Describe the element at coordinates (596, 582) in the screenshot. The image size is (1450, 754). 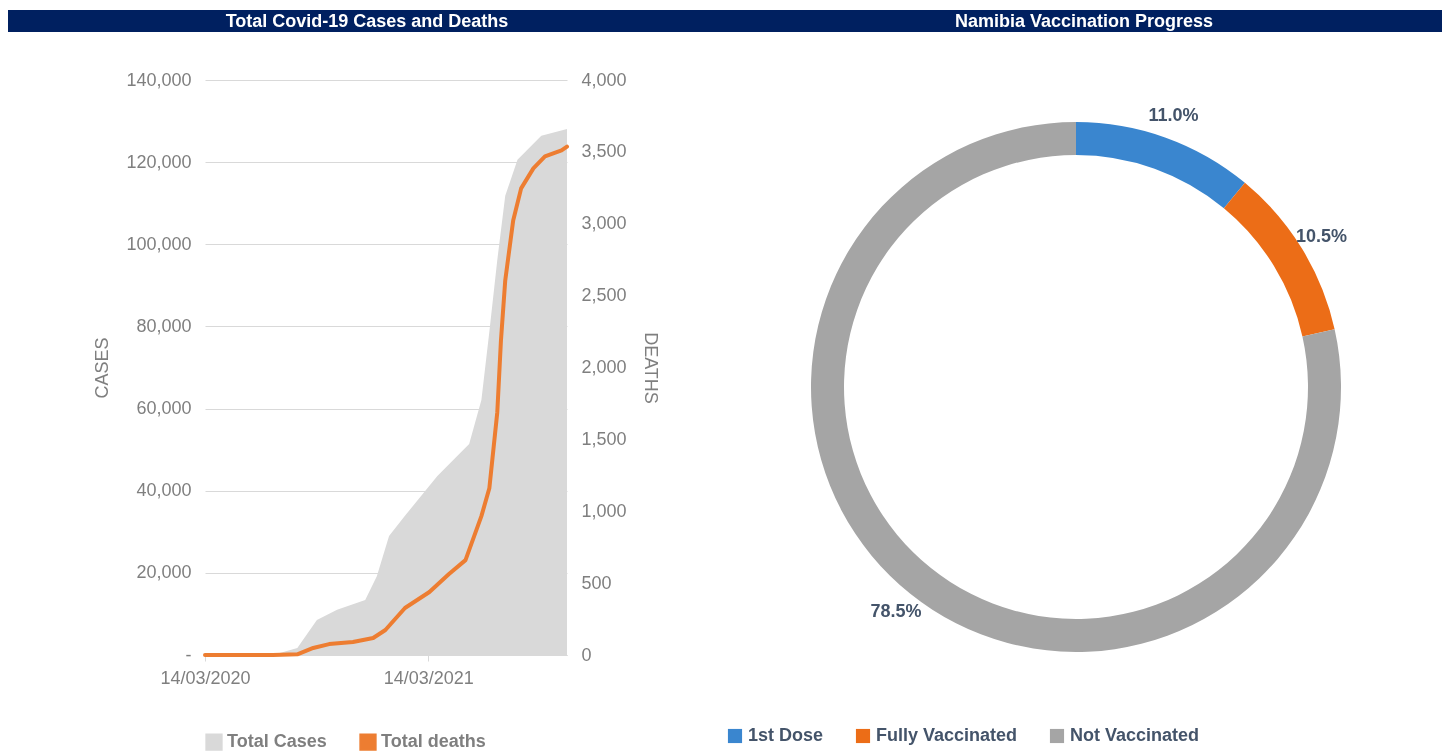
I see `y2-tick-label: 500` at that location.